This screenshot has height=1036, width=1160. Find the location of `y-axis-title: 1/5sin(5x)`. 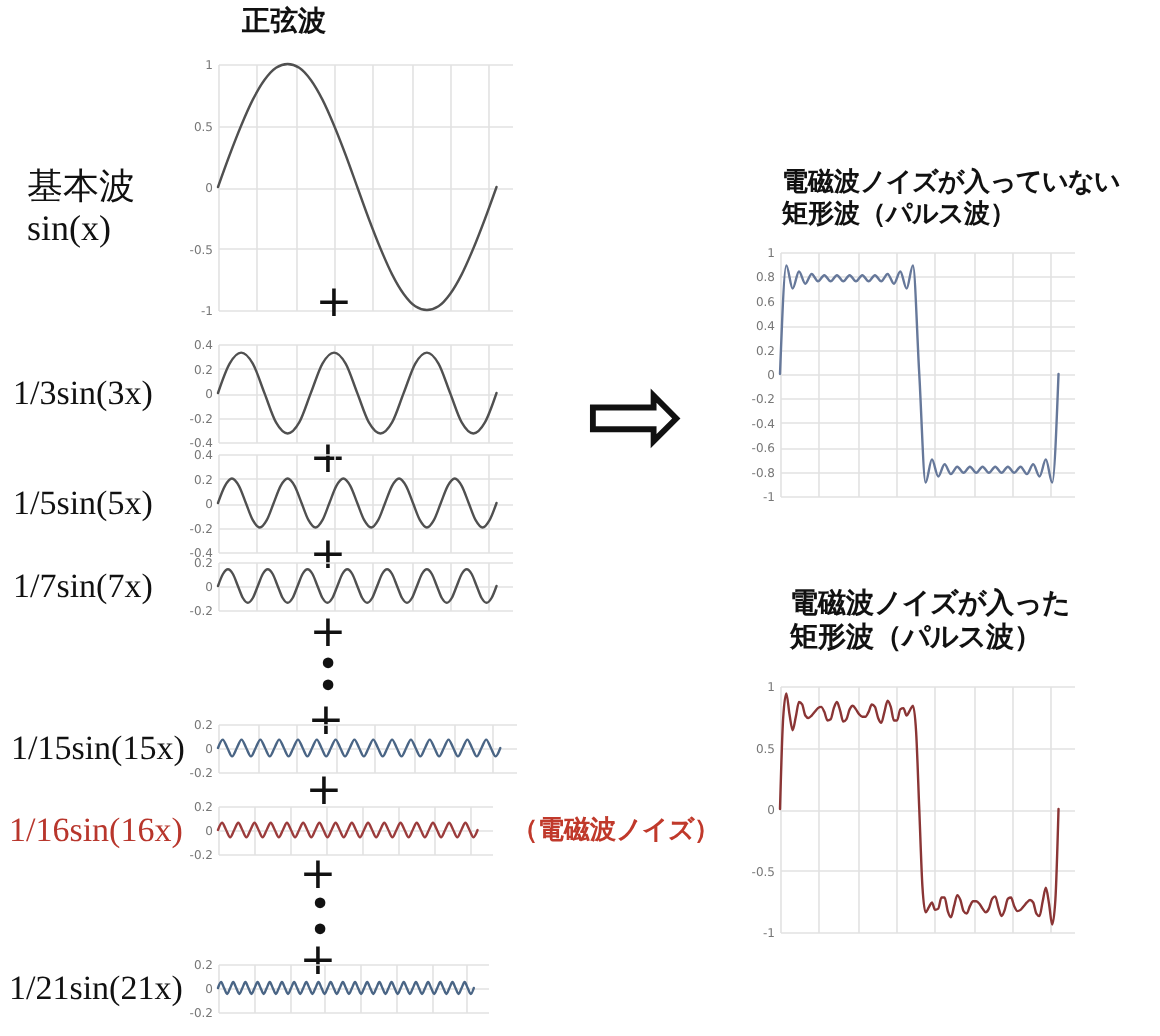

y-axis-title: 1/5sin(5x) is located at coordinates (83, 503).